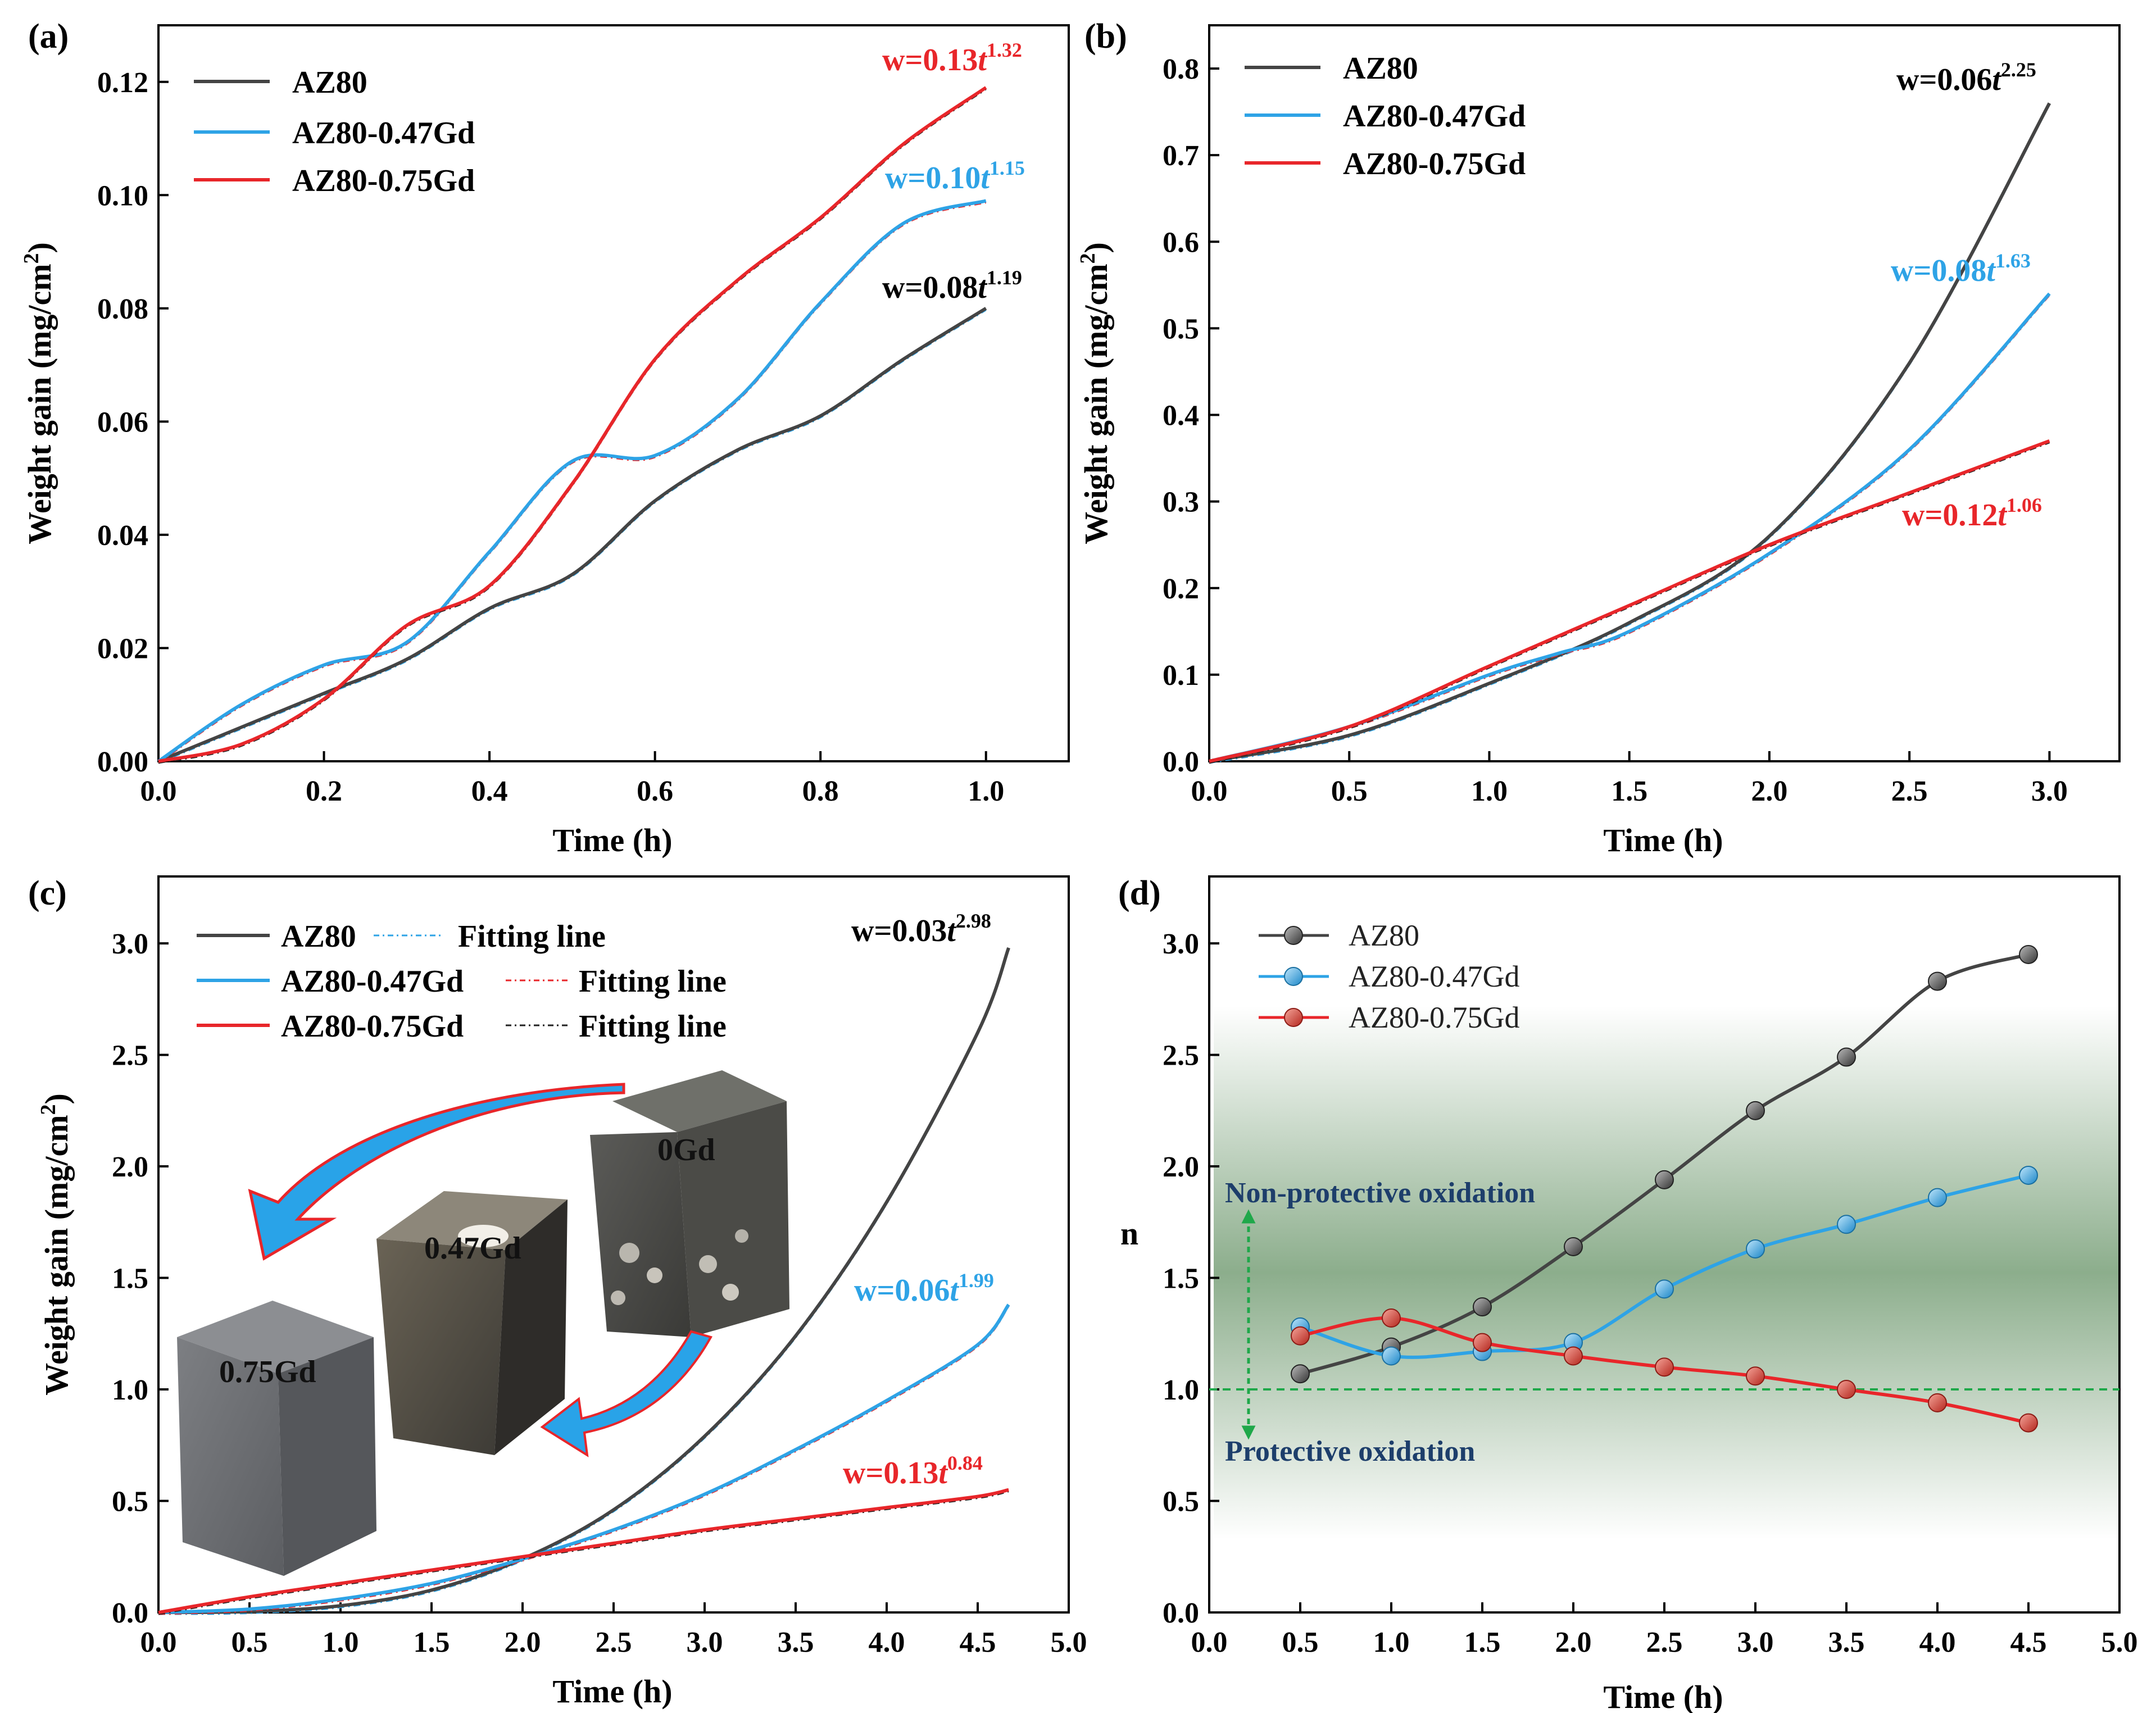 The height and width of the screenshot is (1713, 2156). Describe the element at coordinates (583, 1551) in the screenshot. I see `panel-c-line-075gd` at that location.